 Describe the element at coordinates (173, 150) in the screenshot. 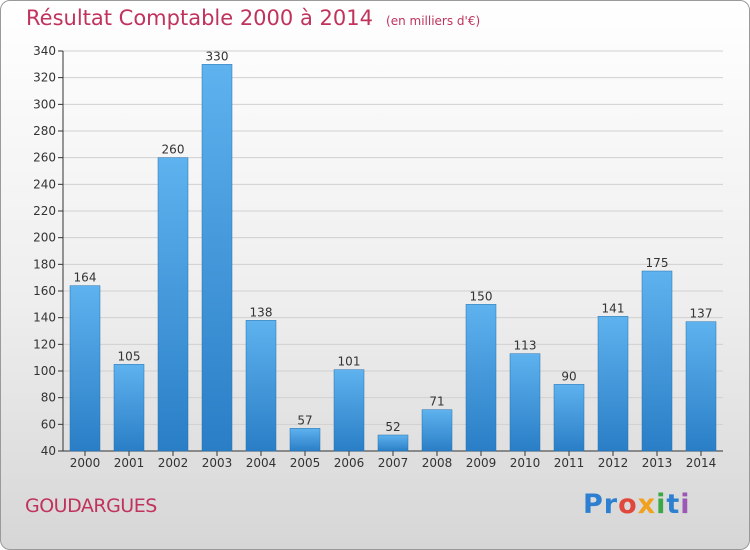

I see `data-label-2002: 260` at that location.